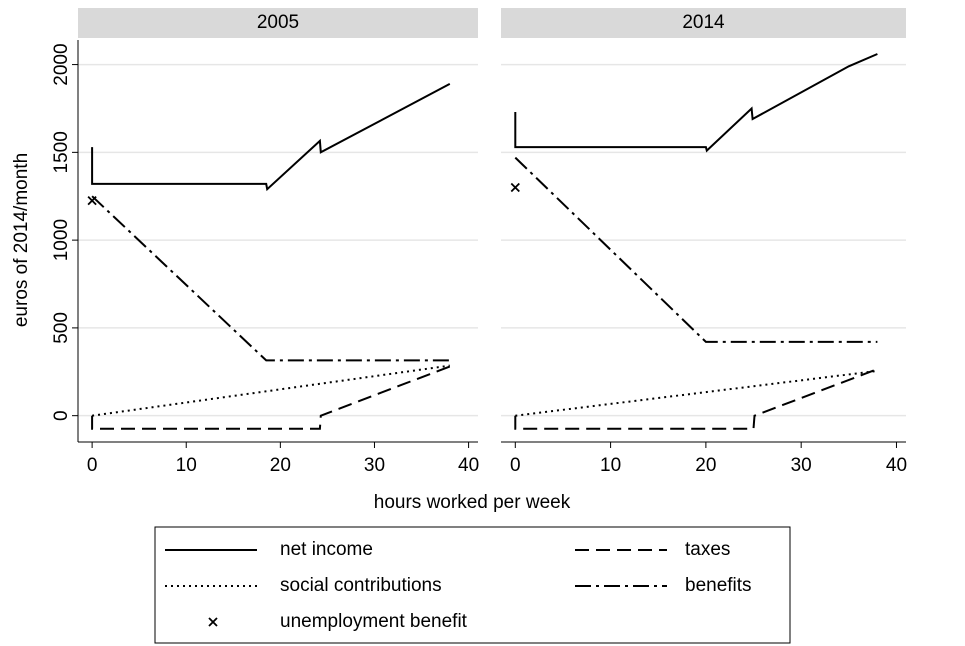  I want to click on panel-title: 2005, so click(278, 22).